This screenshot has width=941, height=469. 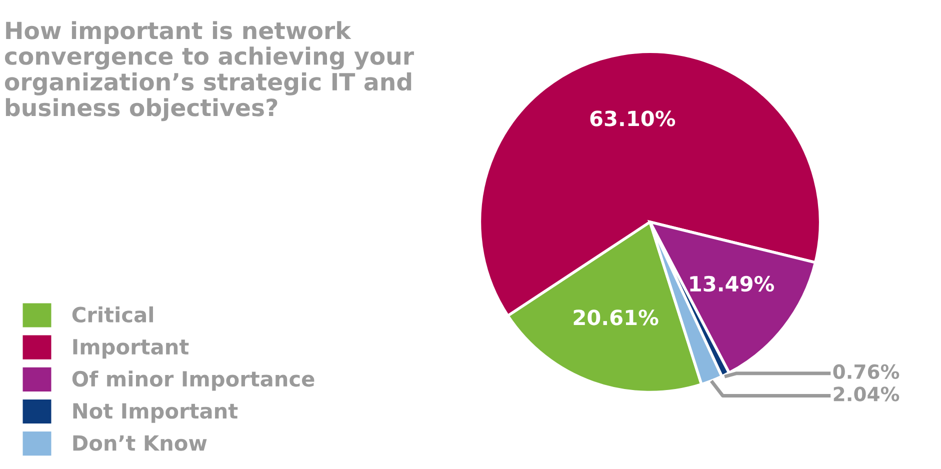 I want to click on data-label: 13.49%, so click(x=732, y=284).